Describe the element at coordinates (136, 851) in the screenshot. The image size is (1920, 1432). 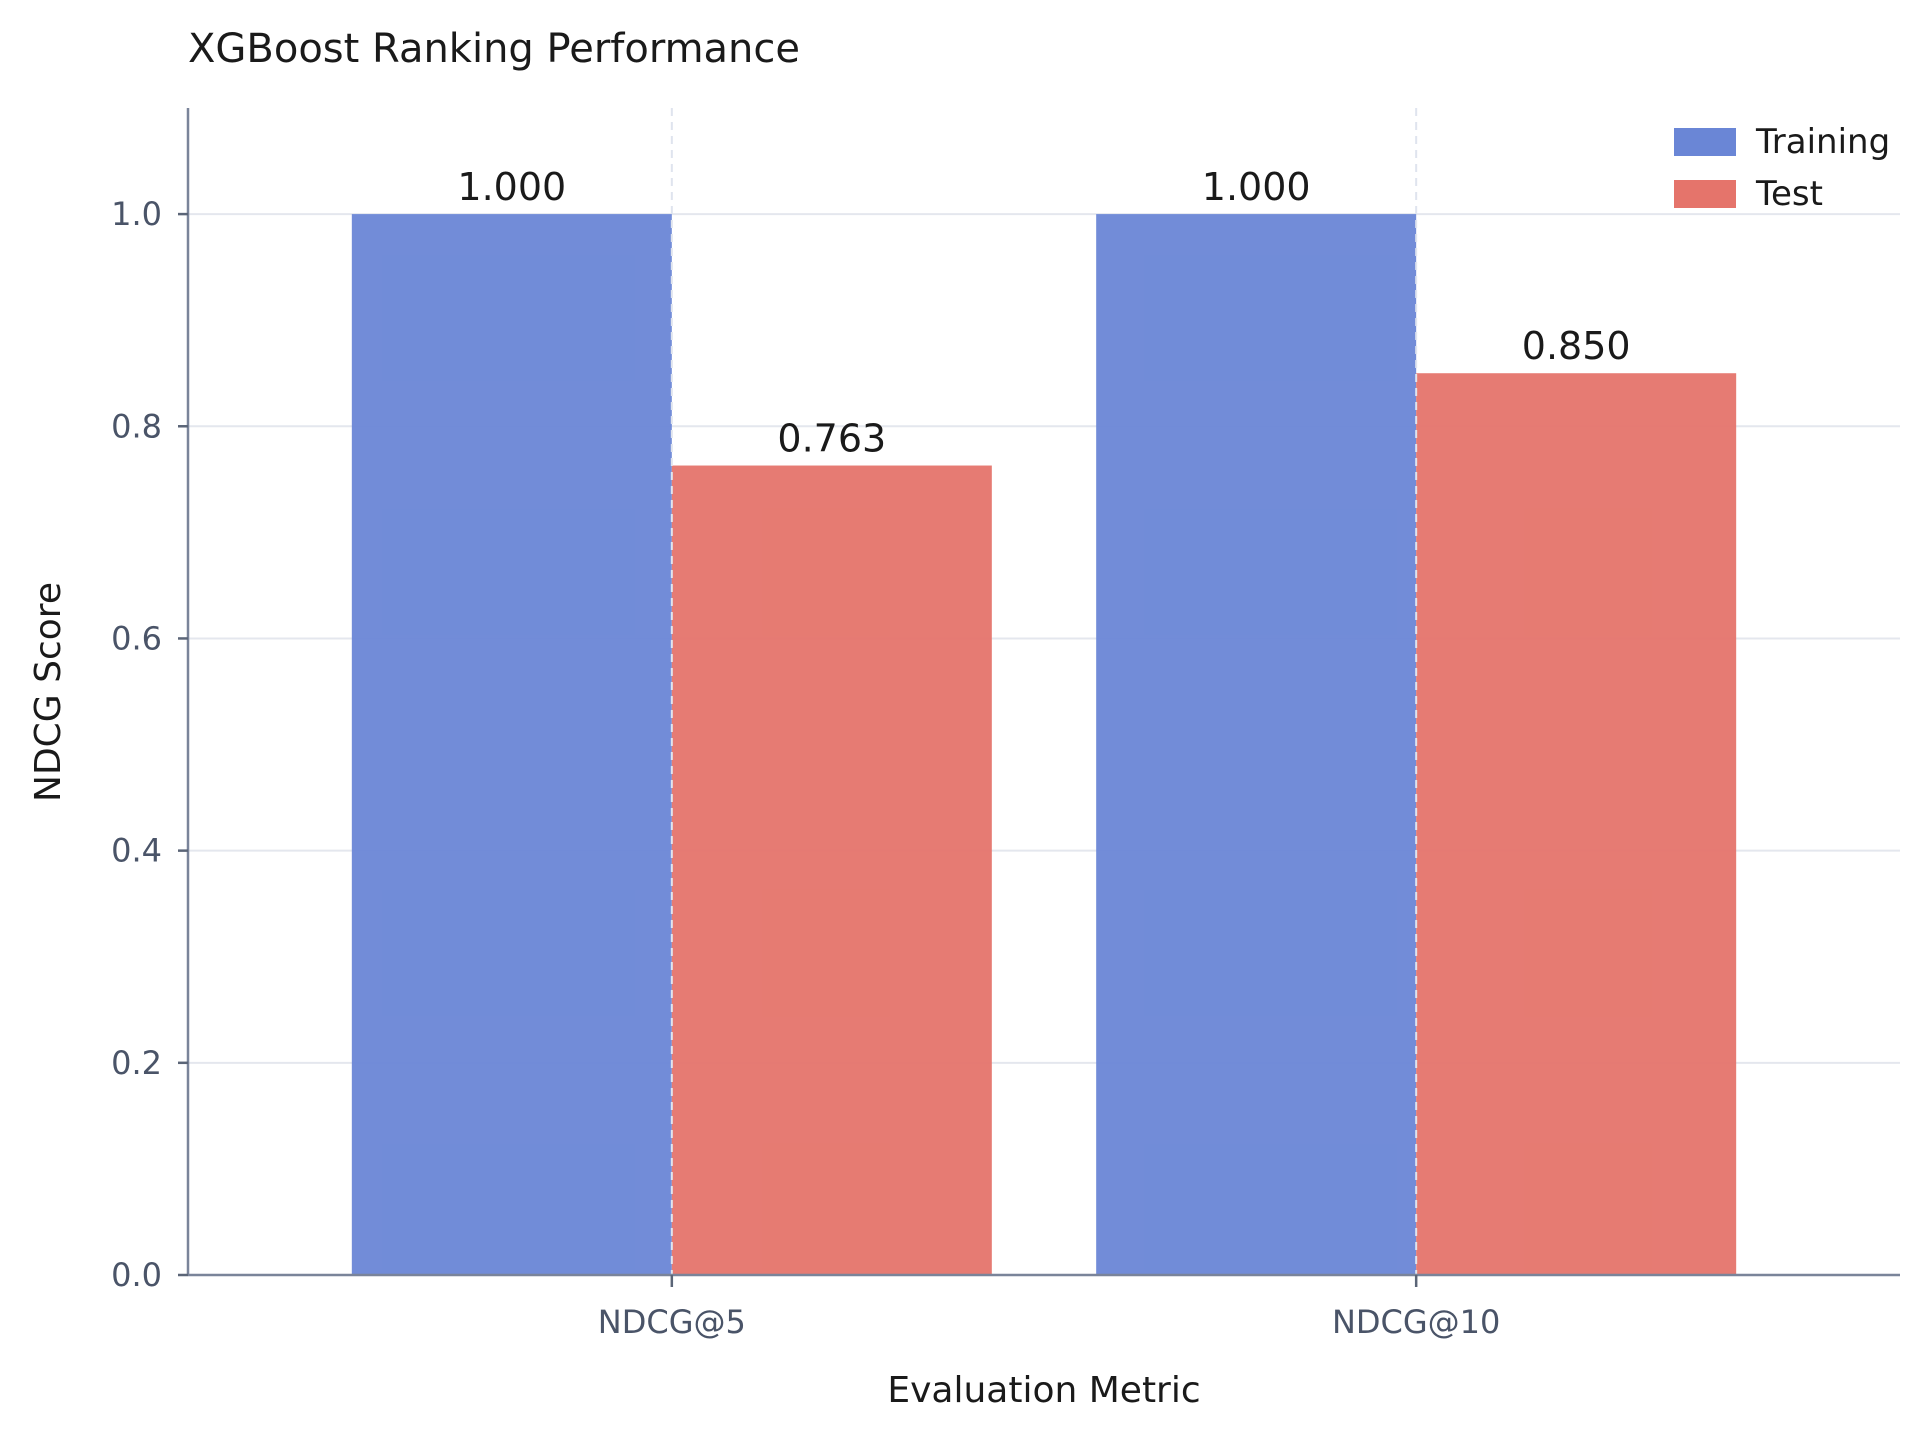
I see `y-tick-label: 0.4` at that location.